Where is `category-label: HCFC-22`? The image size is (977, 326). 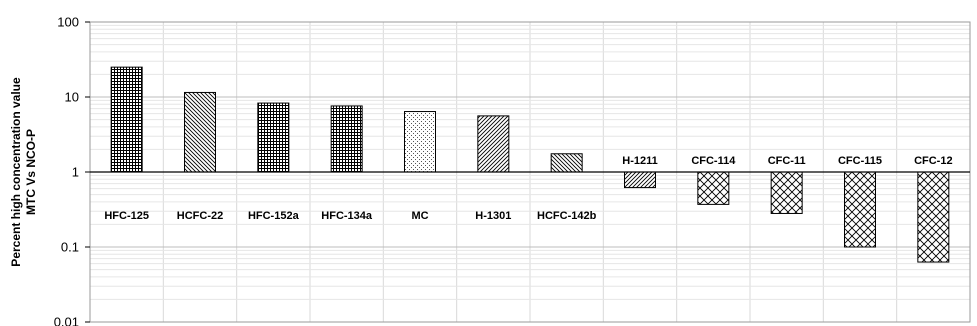
category-label: HCFC-22 is located at coordinates (200, 216).